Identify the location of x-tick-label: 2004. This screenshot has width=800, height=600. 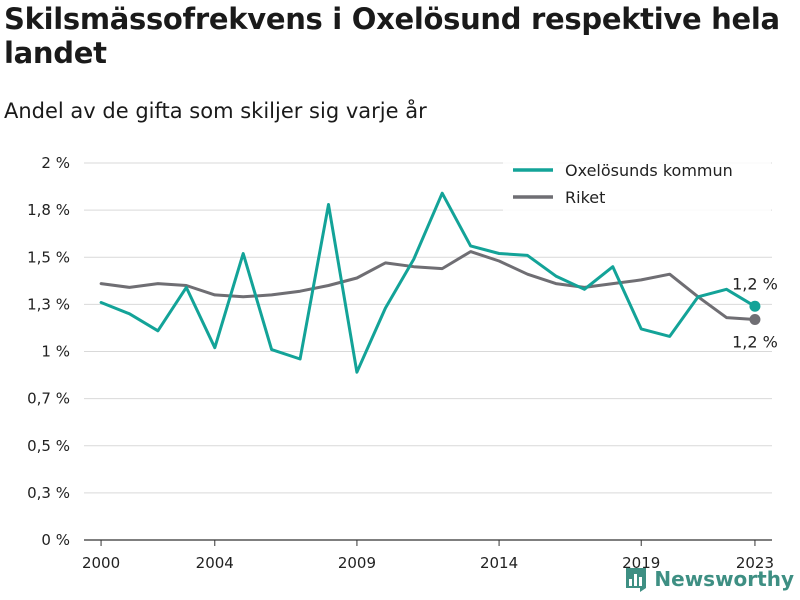
(215, 563).